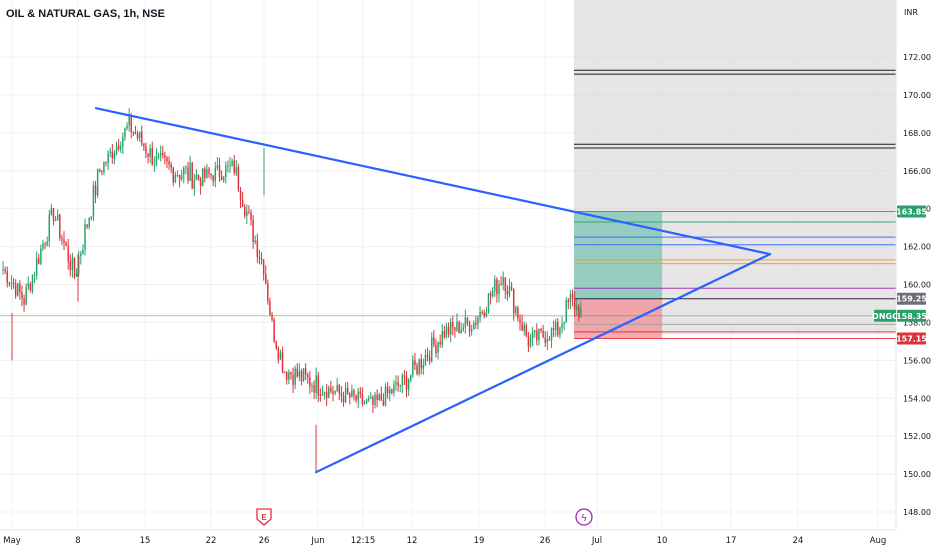 This screenshot has height=555, width=932. I want to click on dividend-badge: ϟ, so click(584, 517).